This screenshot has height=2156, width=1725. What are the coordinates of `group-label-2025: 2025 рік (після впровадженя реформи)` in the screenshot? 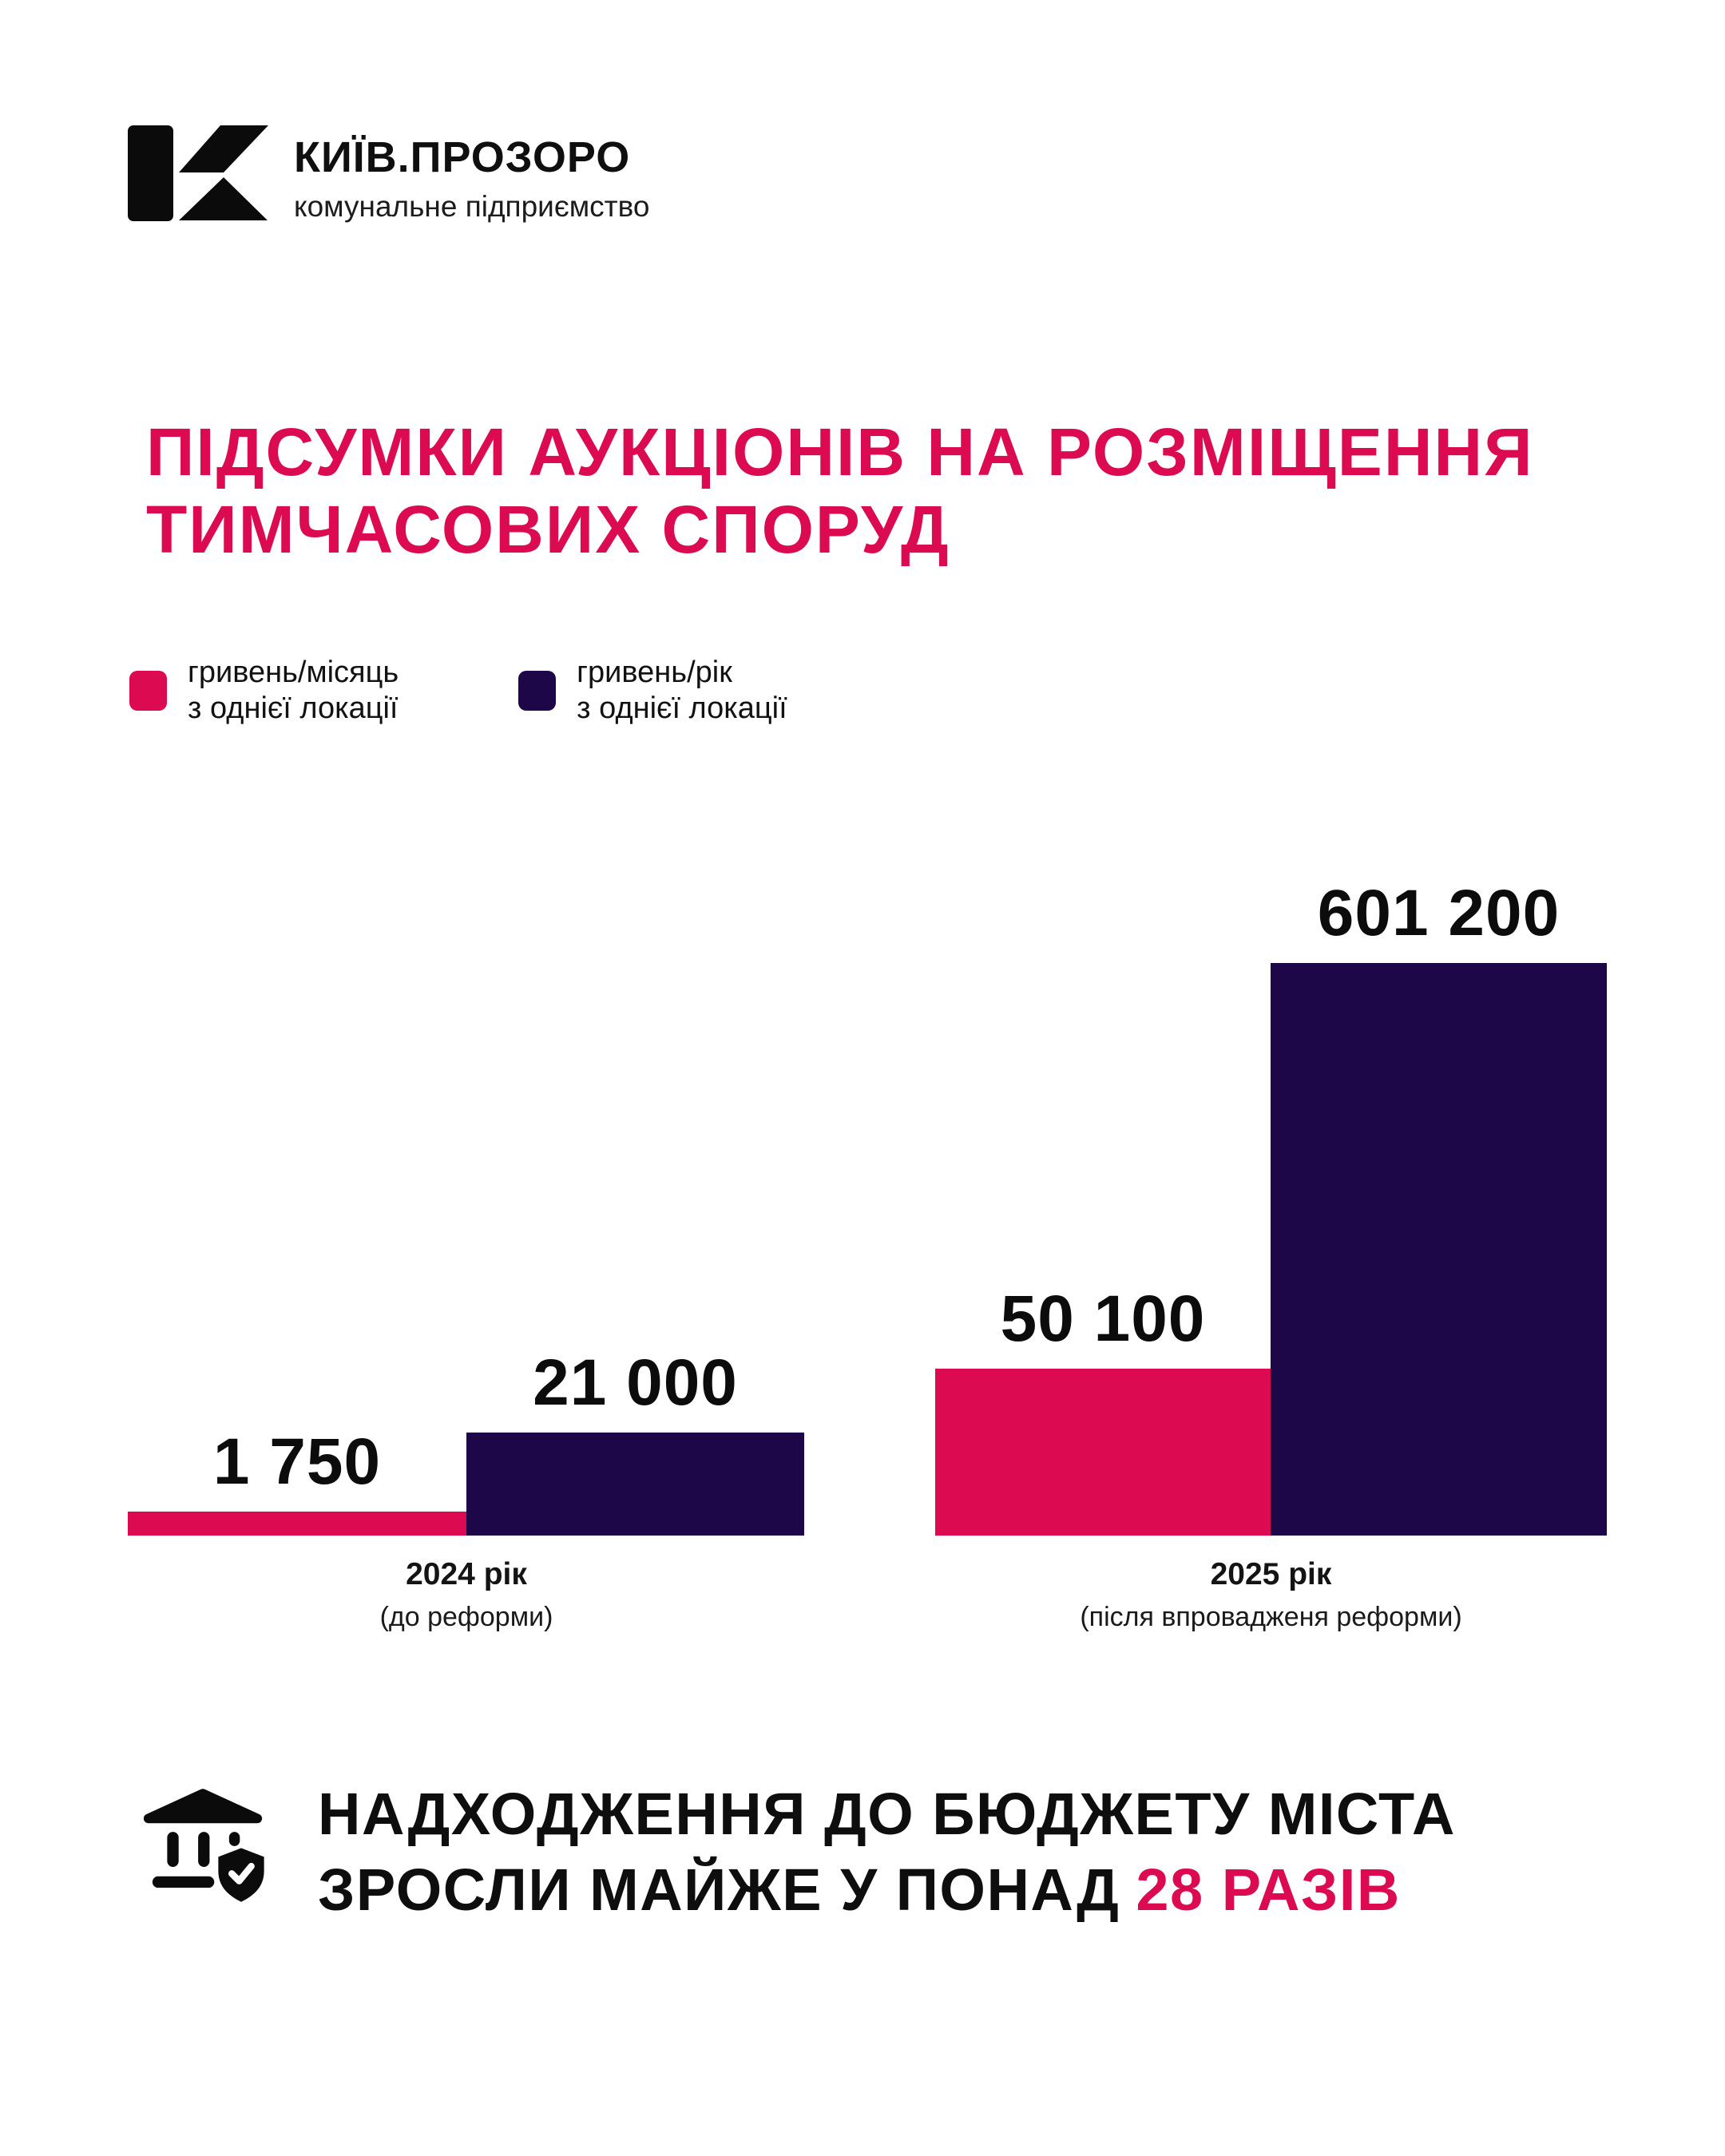 It's located at (1271, 1595).